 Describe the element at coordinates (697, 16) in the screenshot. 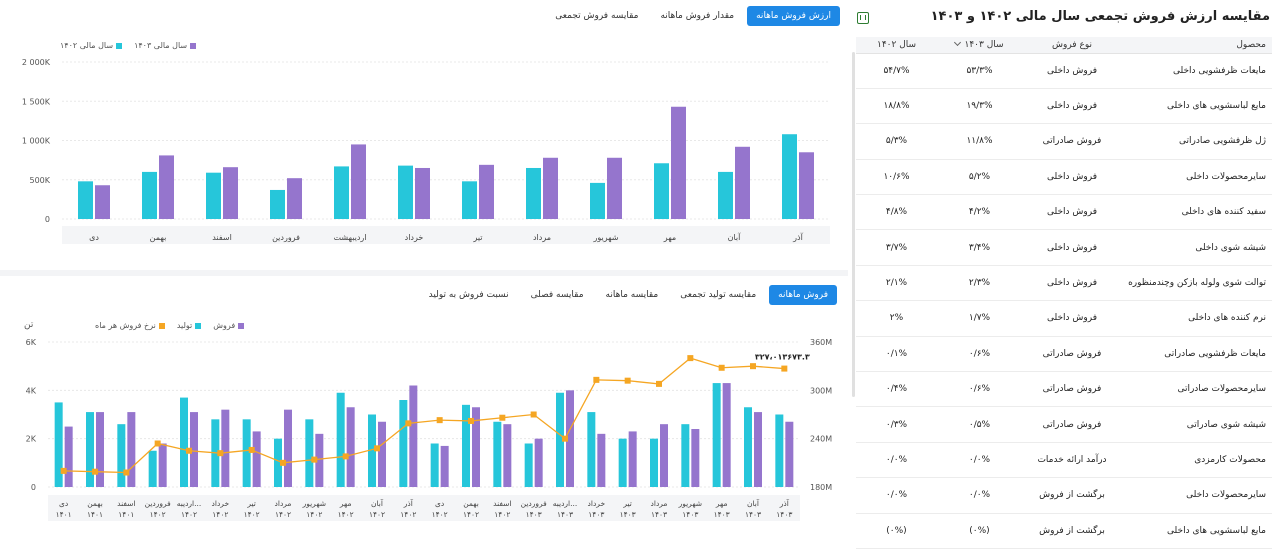

I see `top-tabs-1: مقدار فروش ماهانه` at that location.